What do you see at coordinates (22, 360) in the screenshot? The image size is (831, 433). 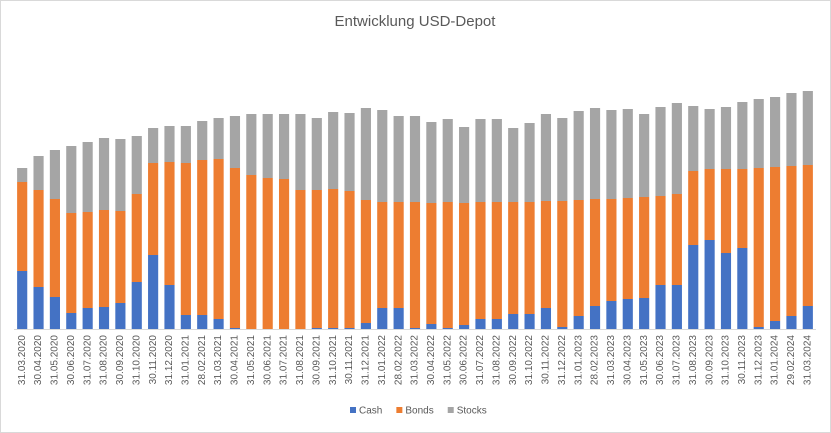 I see `x-tick-label: 31.03.2020` at bounding box center [22, 360].